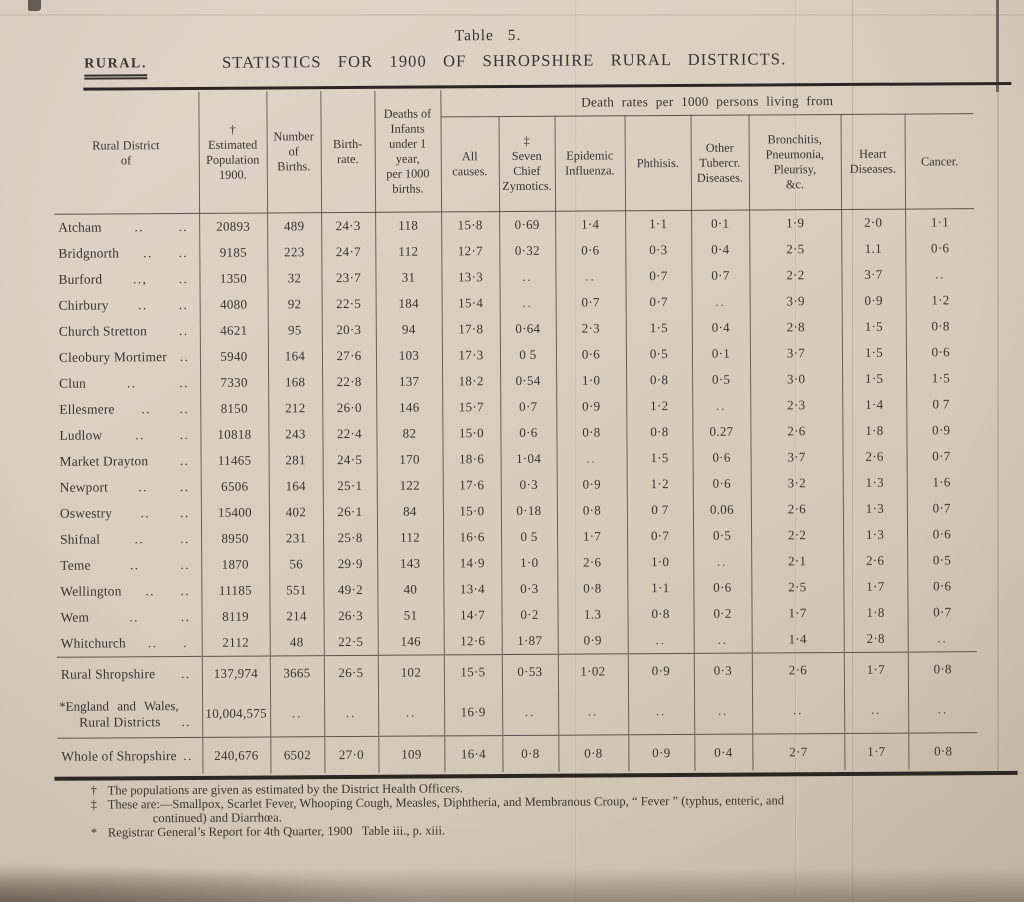  I want to click on column-header: Cancer., so click(939, 161).